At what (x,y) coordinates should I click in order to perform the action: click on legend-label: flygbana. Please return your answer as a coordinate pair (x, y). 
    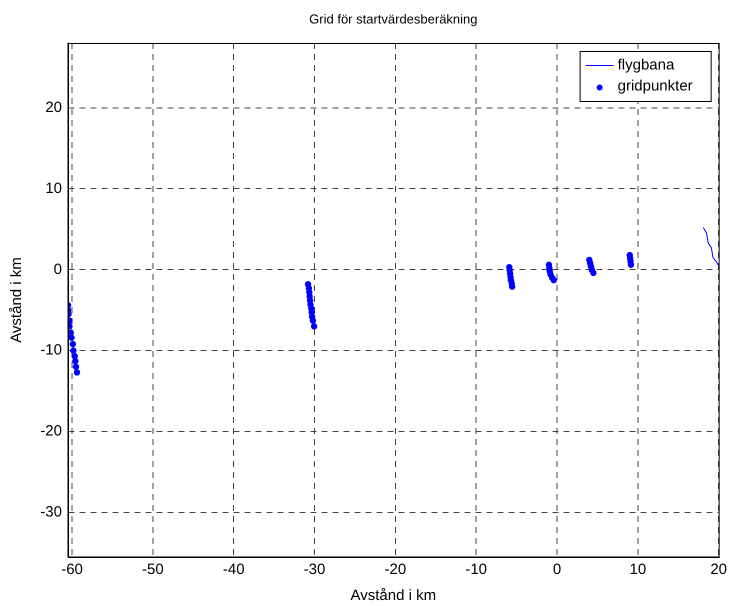
    Looking at the image, I should click on (646, 65).